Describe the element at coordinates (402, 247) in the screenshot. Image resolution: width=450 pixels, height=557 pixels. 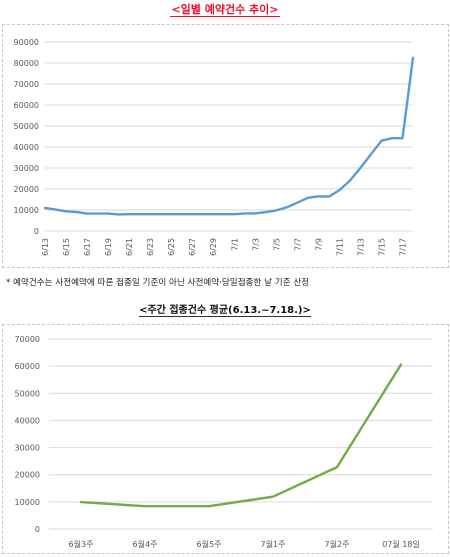
I see `x-tick-label: 7/17` at that location.